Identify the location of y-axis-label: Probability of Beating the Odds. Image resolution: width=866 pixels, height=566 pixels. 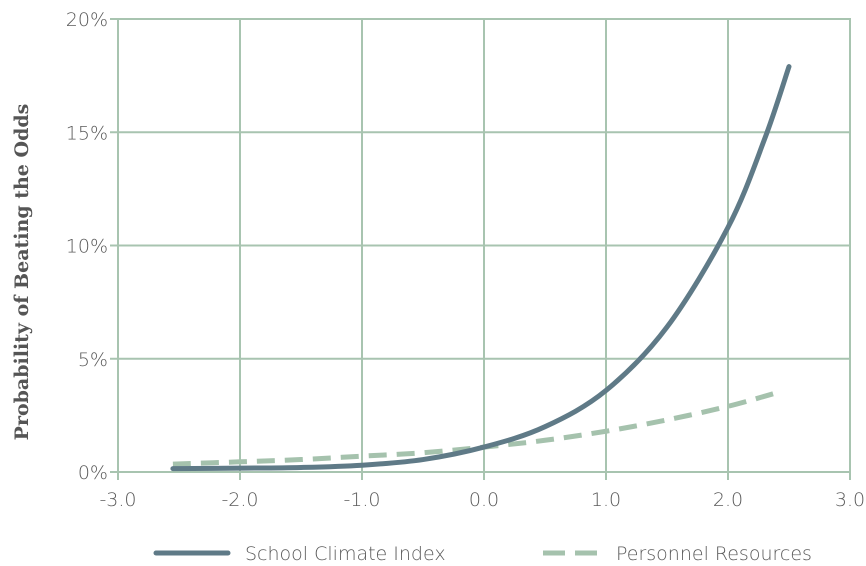
(22, 272).